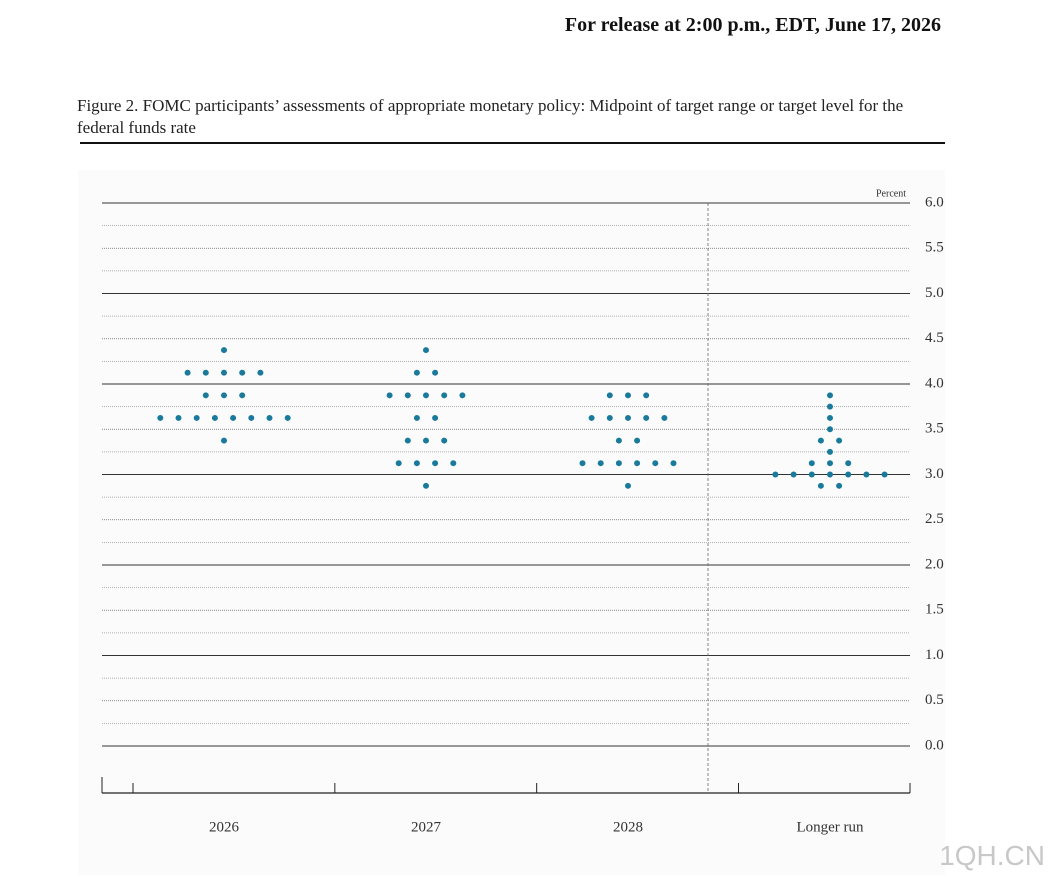  Describe the element at coordinates (512, 143) in the screenshot. I see `title-rule` at that location.